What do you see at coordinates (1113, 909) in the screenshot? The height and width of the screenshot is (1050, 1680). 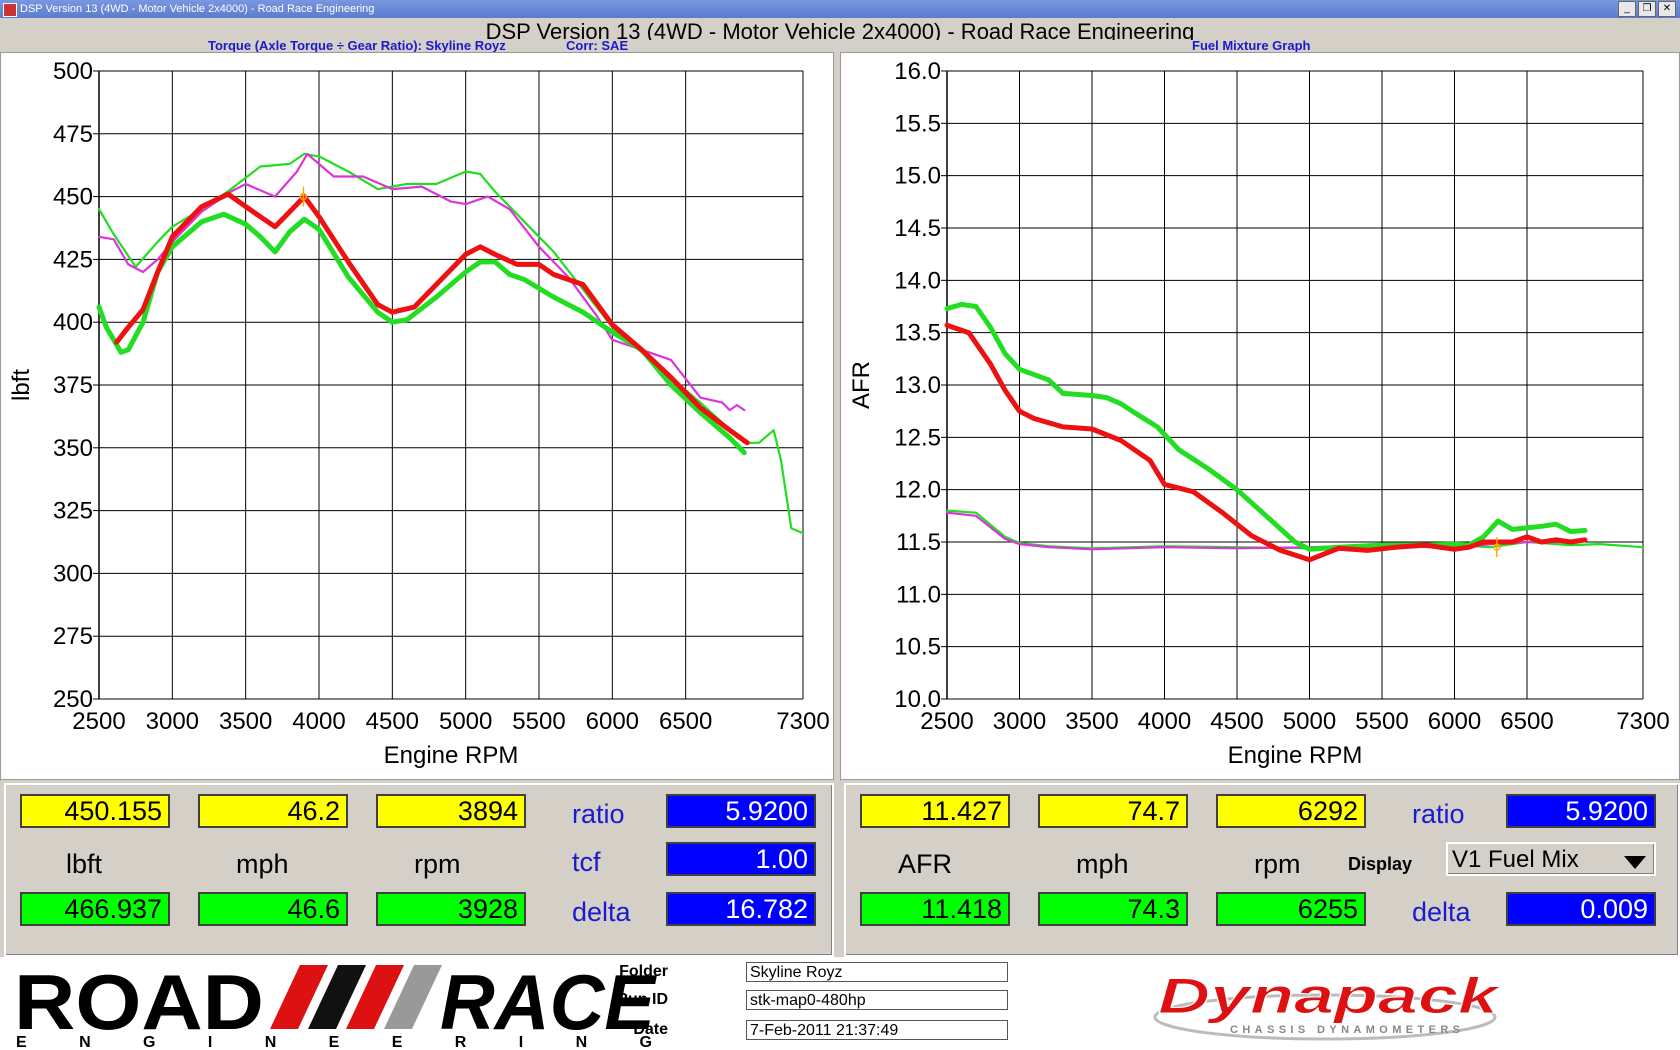 I see `peak-speed-value: 74.3` at bounding box center [1113, 909].